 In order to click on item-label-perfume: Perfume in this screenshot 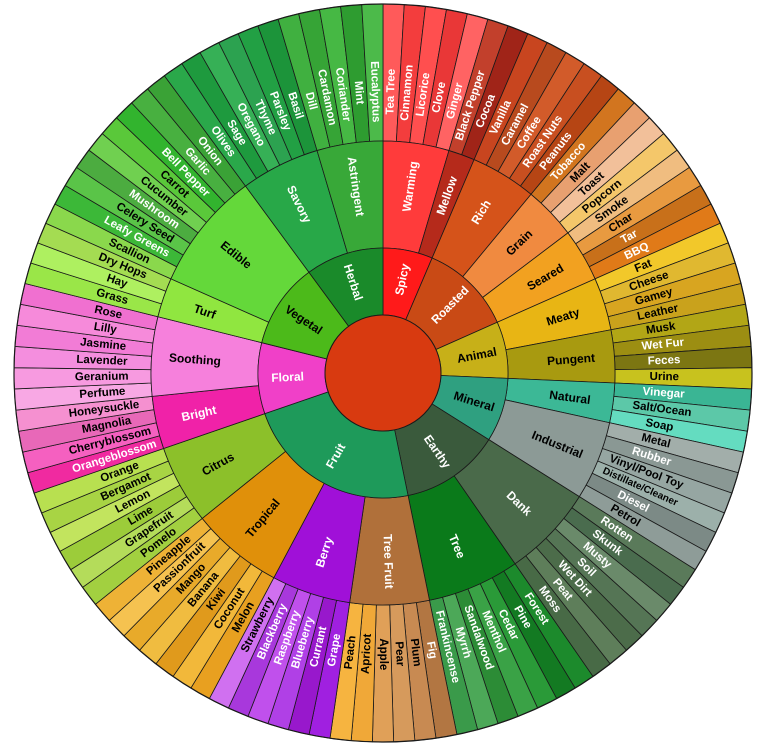, I will do `click(102, 393)`.